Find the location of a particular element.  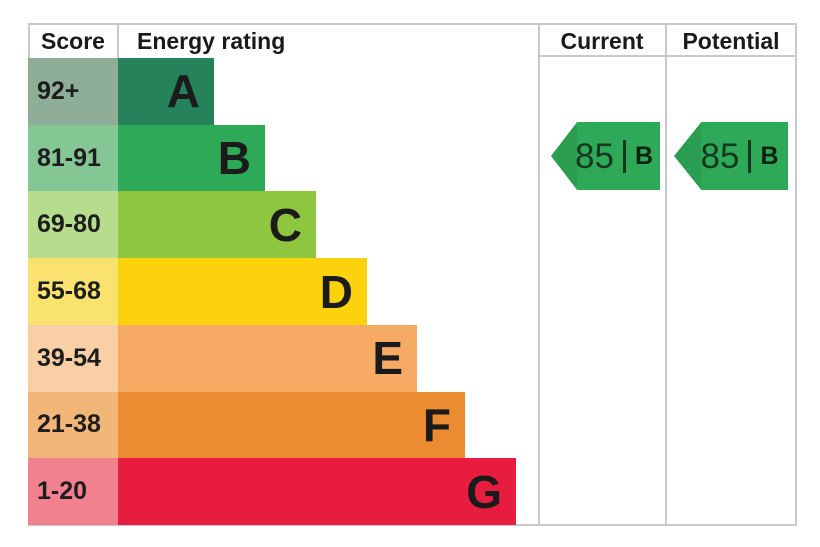

current-rating-arrow: 85 B is located at coordinates (605, 156).